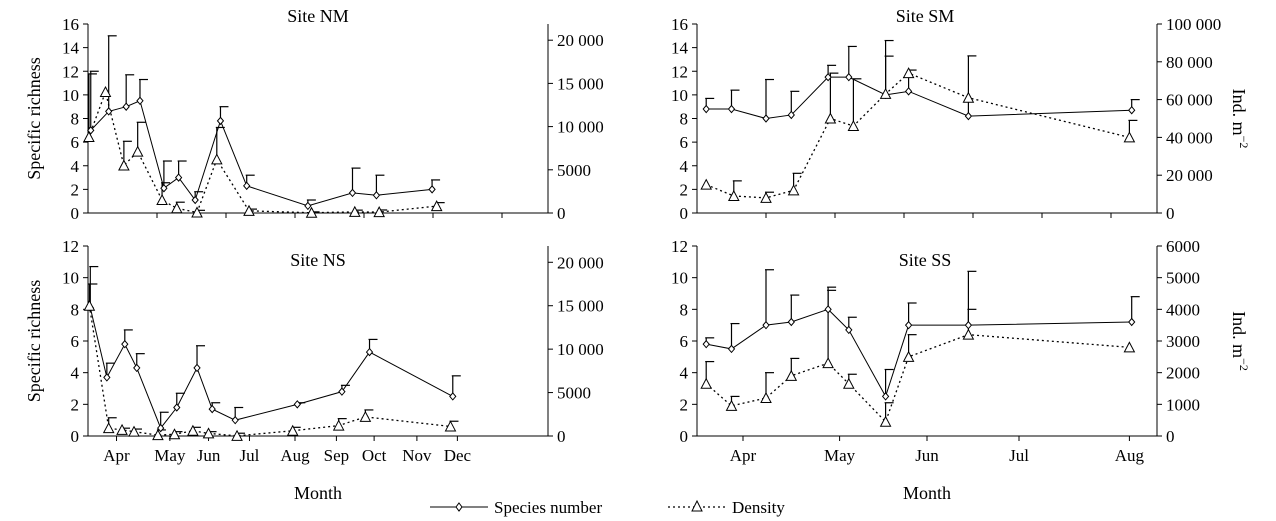 The width and height of the screenshot is (1276, 521). What do you see at coordinates (679, 95) in the screenshot?
I see `y-tick-label: 10` at bounding box center [679, 95].